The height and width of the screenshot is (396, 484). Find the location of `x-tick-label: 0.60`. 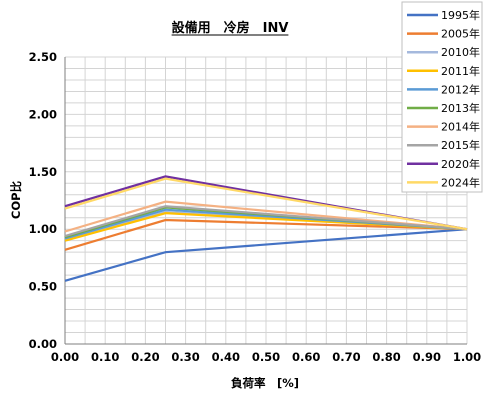

x-tick-label: 0.60 is located at coordinates (306, 357).